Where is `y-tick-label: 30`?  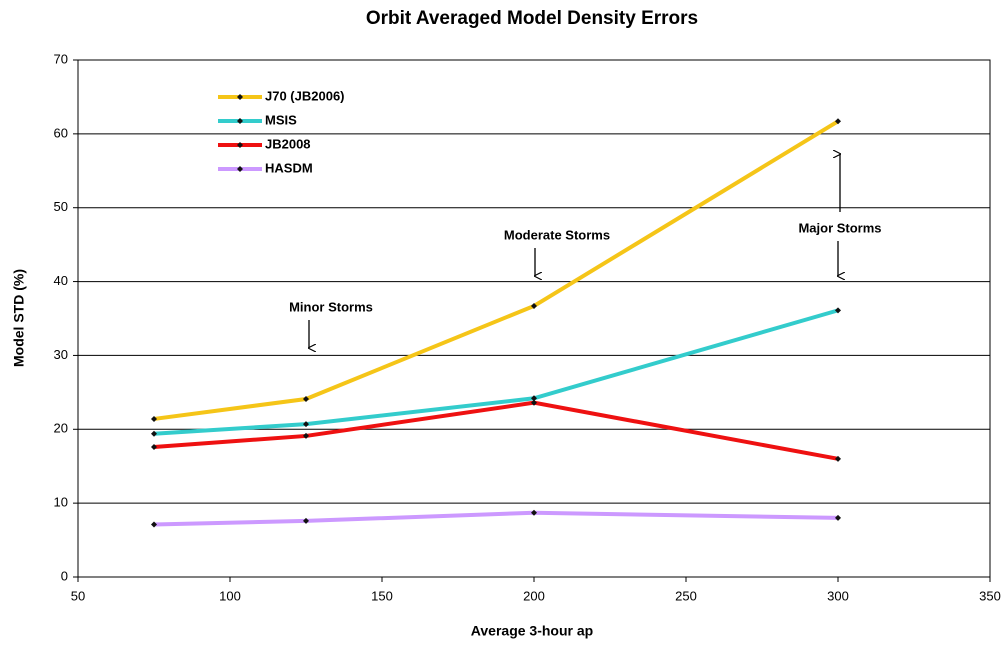 y-tick-label: 30 is located at coordinates (61, 354).